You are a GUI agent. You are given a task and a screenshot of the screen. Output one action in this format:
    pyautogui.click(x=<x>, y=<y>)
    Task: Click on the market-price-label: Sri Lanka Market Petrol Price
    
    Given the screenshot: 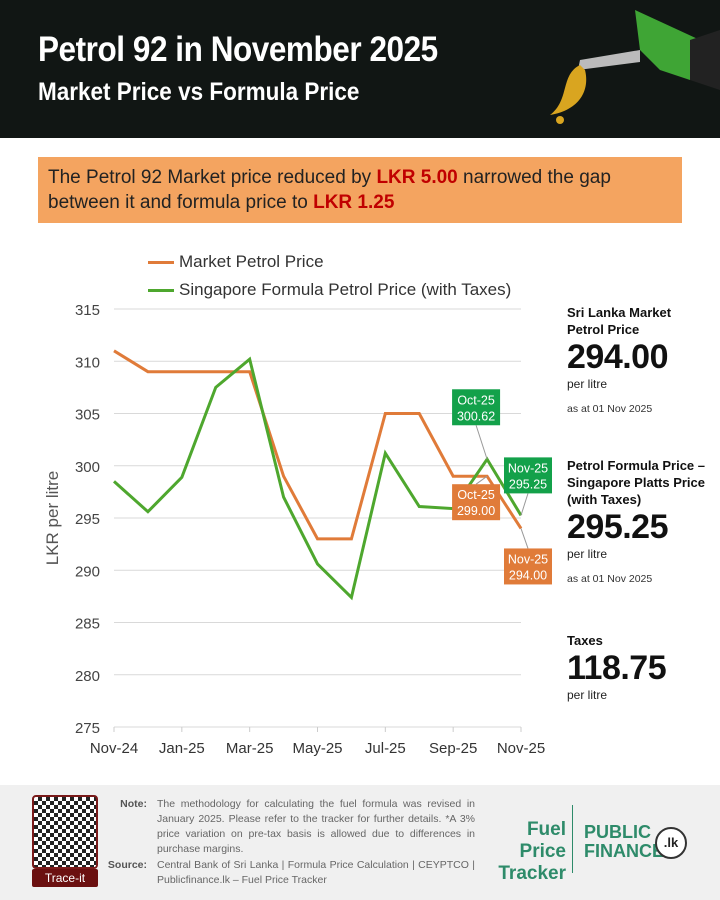 What is the action you would take?
    pyautogui.click(x=619, y=321)
    